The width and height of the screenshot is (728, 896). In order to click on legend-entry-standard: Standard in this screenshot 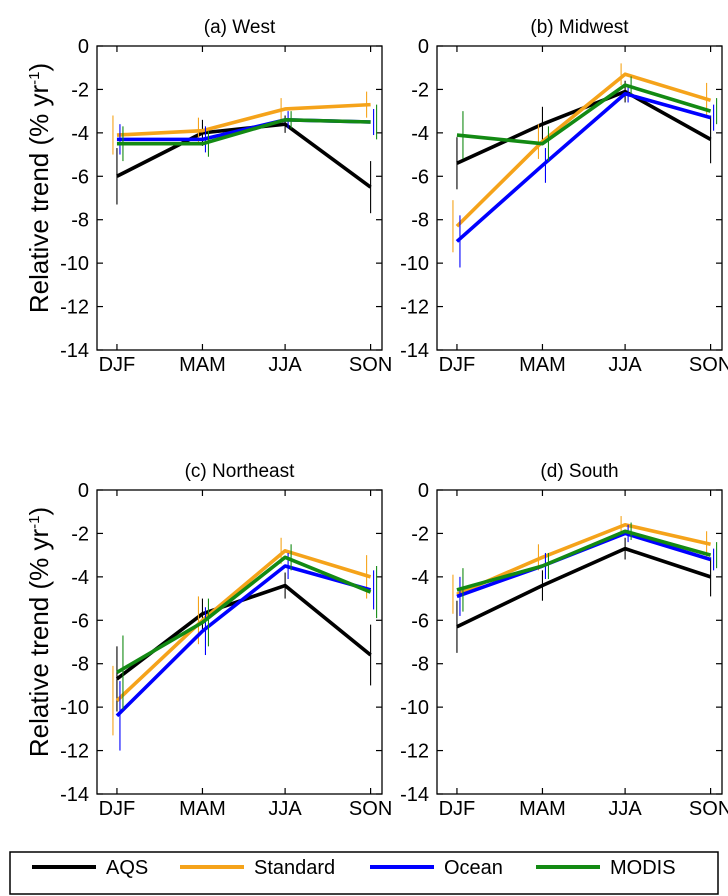, I will do `click(257, 868)`.